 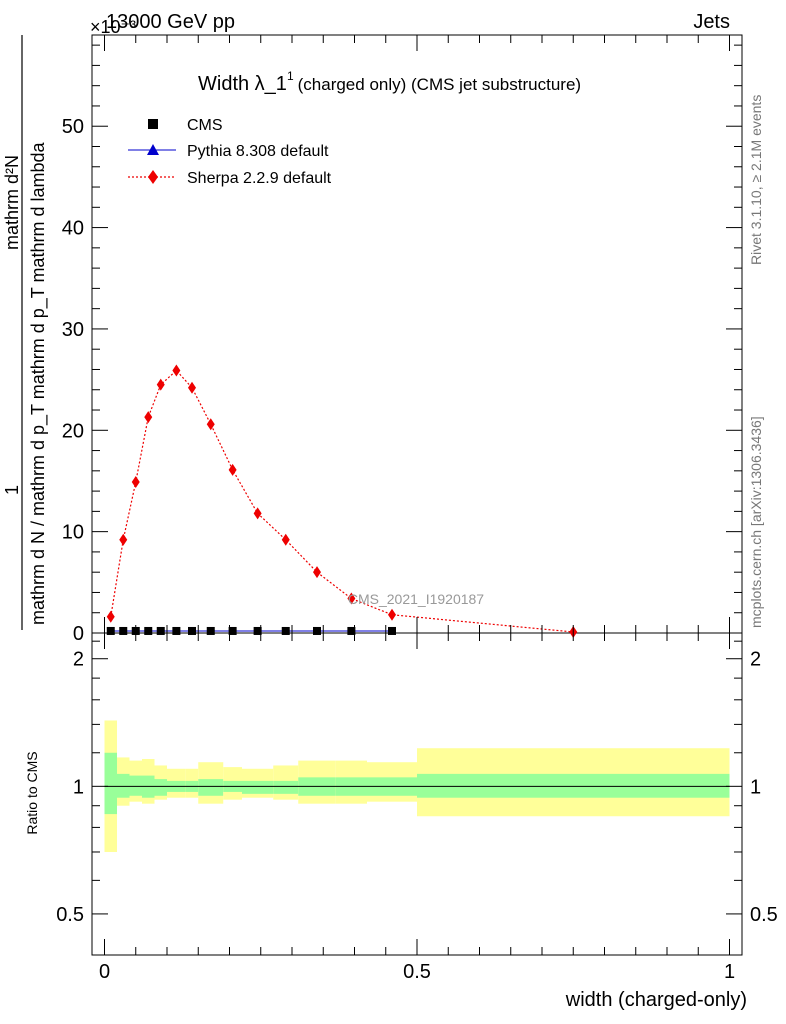 I want to click on plot-title-sup: 1, so click(x=290, y=76).